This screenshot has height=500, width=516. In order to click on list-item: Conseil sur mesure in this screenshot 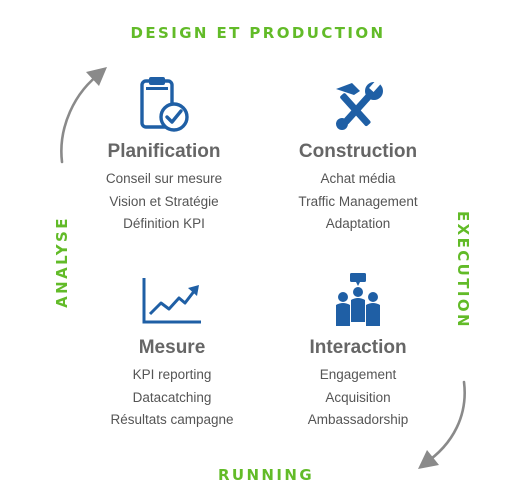, I will do `click(164, 178)`.